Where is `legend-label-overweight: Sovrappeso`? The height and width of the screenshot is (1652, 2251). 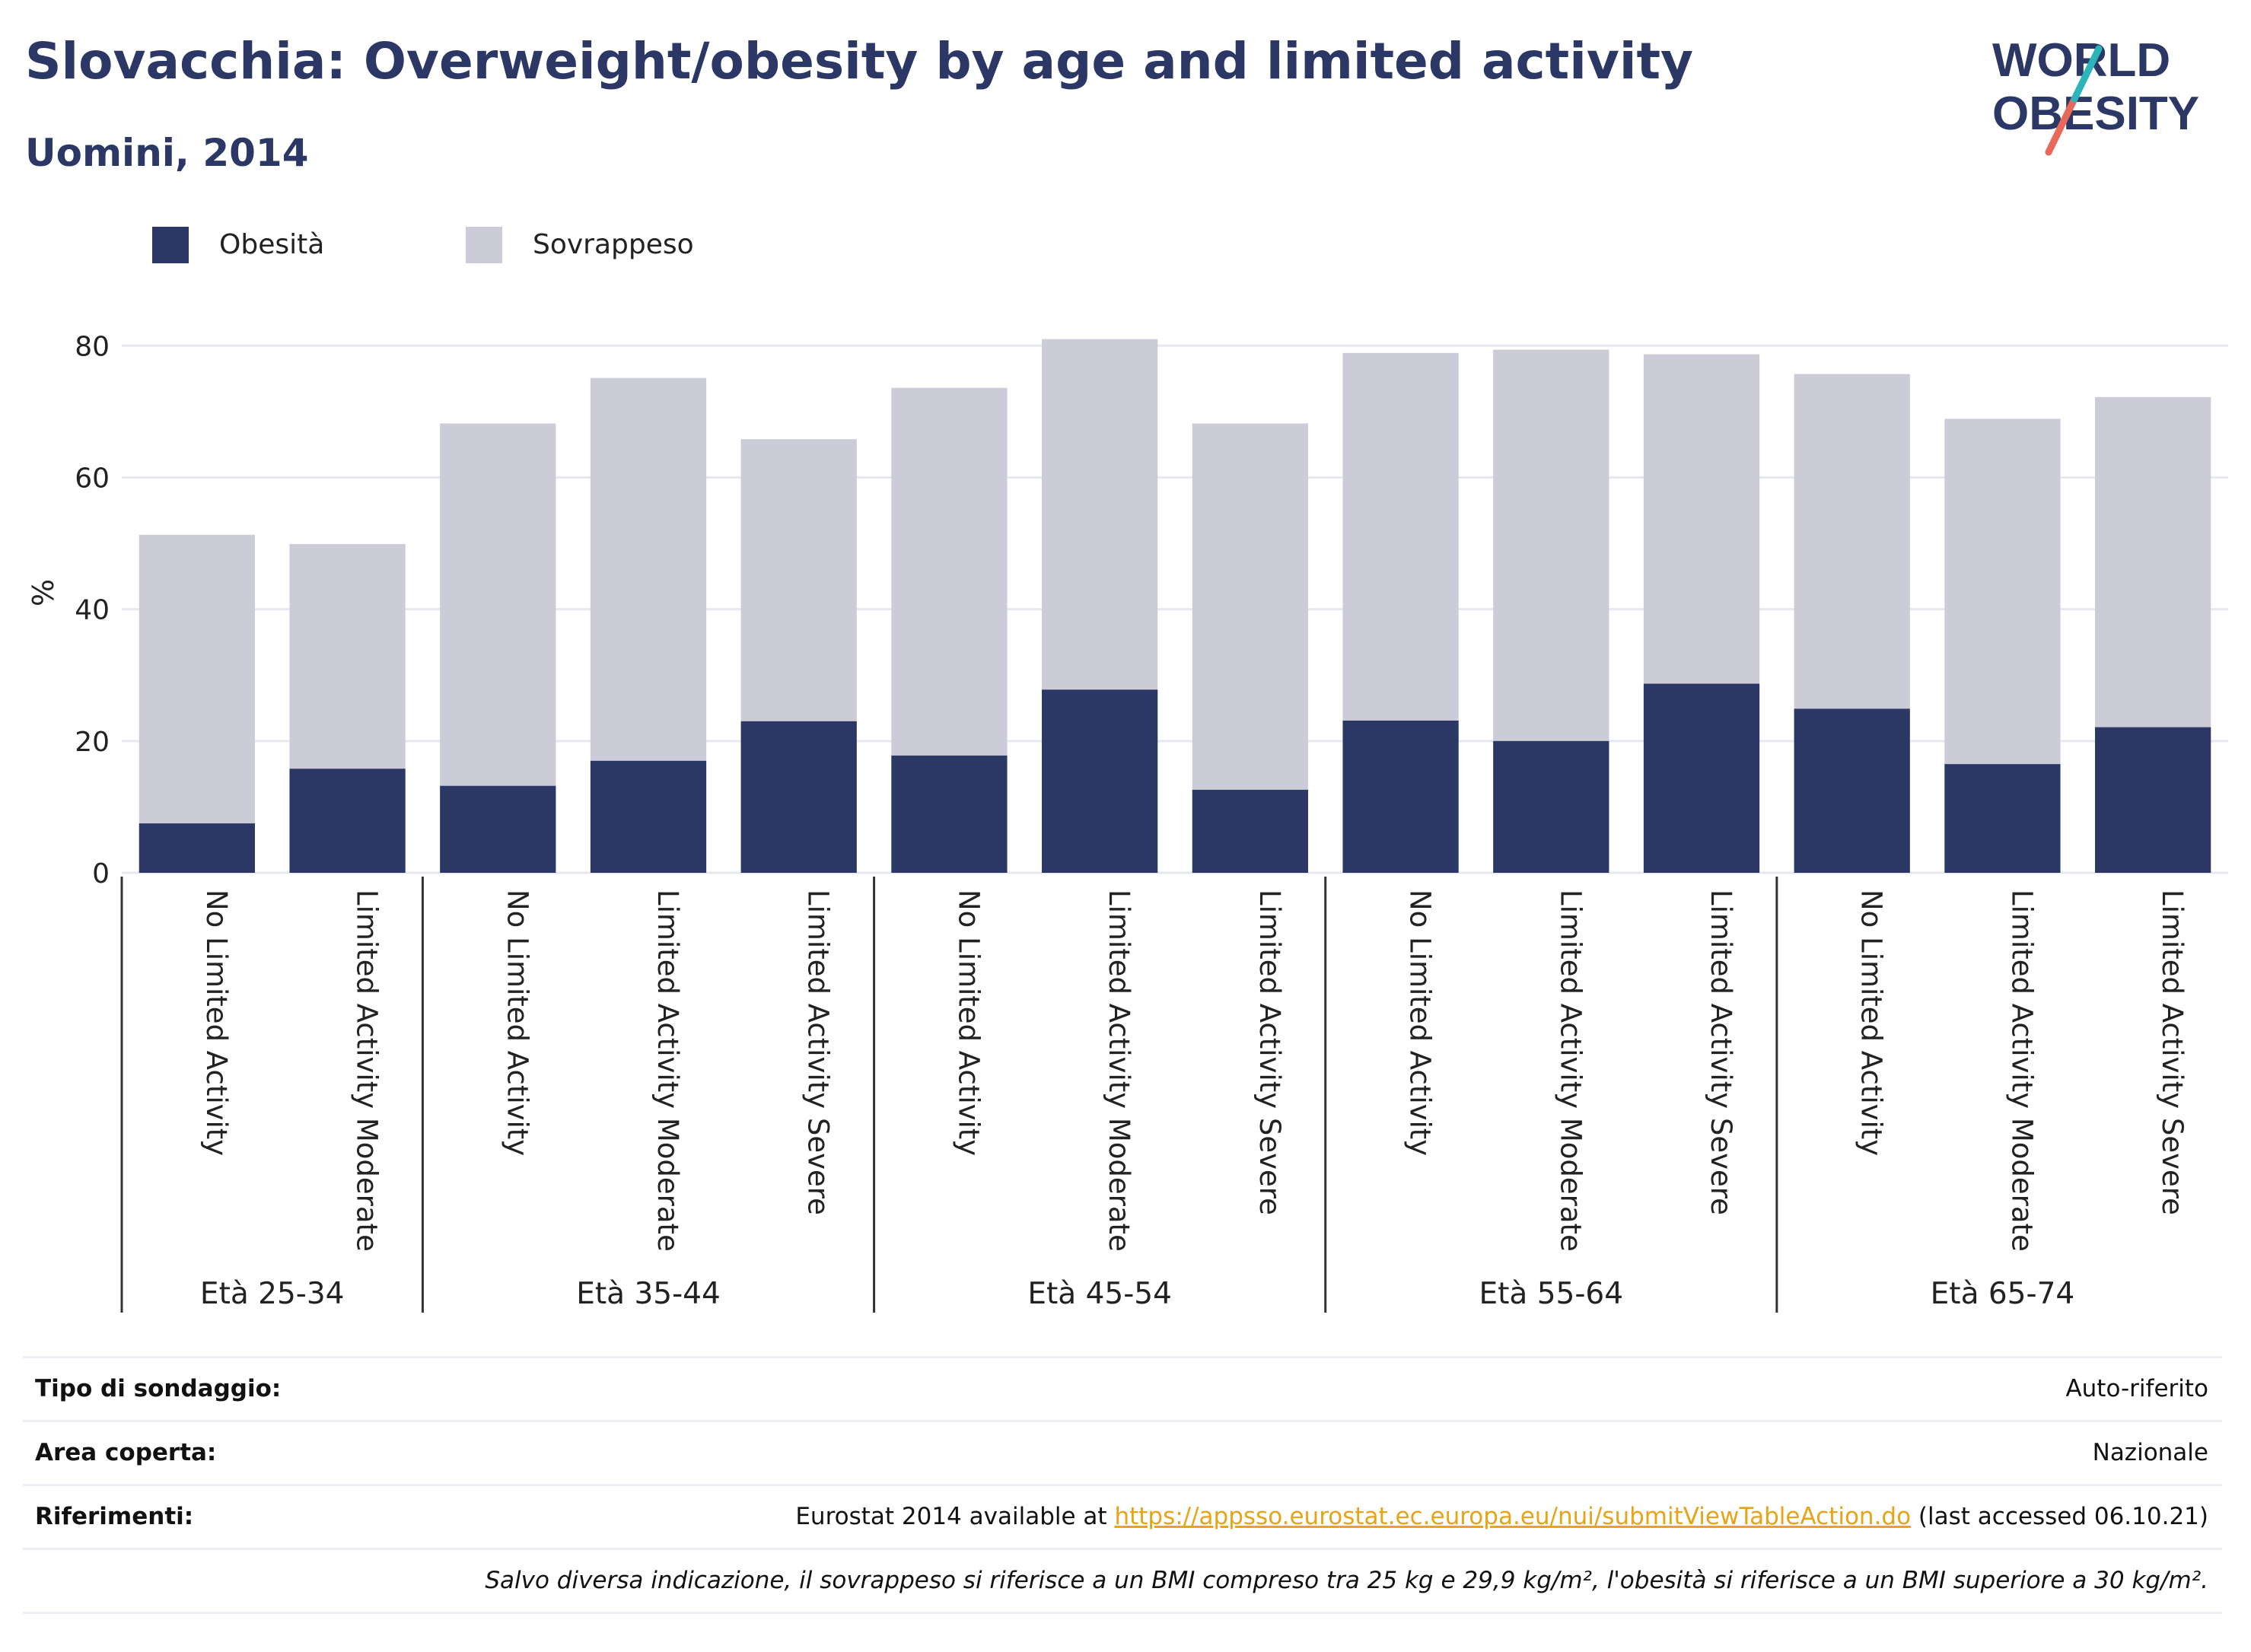
legend-label-overweight: Sovrappeso is located at coordinates (613, 244).